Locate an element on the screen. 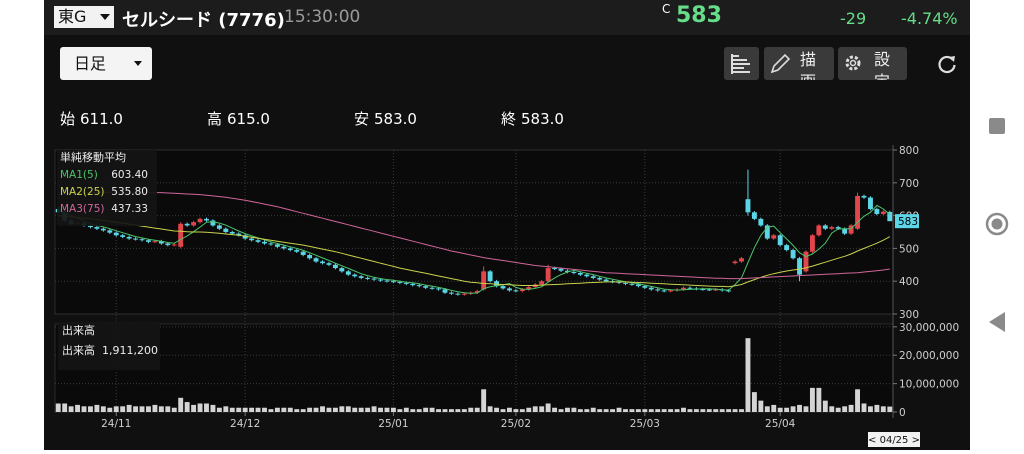 This screenshot has height=454, width=1024. back-button is located at coordinates (997, 322).